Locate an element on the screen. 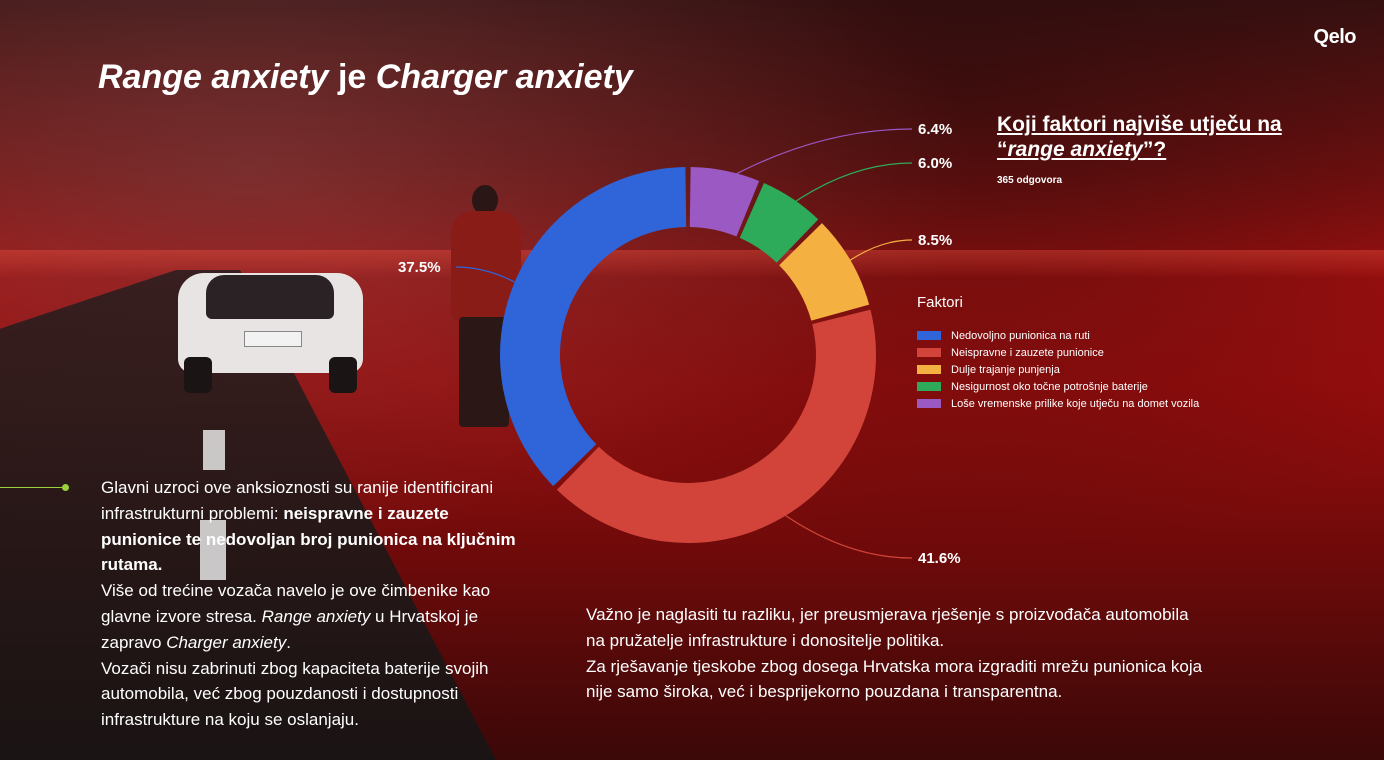 This screenshot has width=1384, height=760. brand-logo: Qelo is located at coordinates (1335, 37).